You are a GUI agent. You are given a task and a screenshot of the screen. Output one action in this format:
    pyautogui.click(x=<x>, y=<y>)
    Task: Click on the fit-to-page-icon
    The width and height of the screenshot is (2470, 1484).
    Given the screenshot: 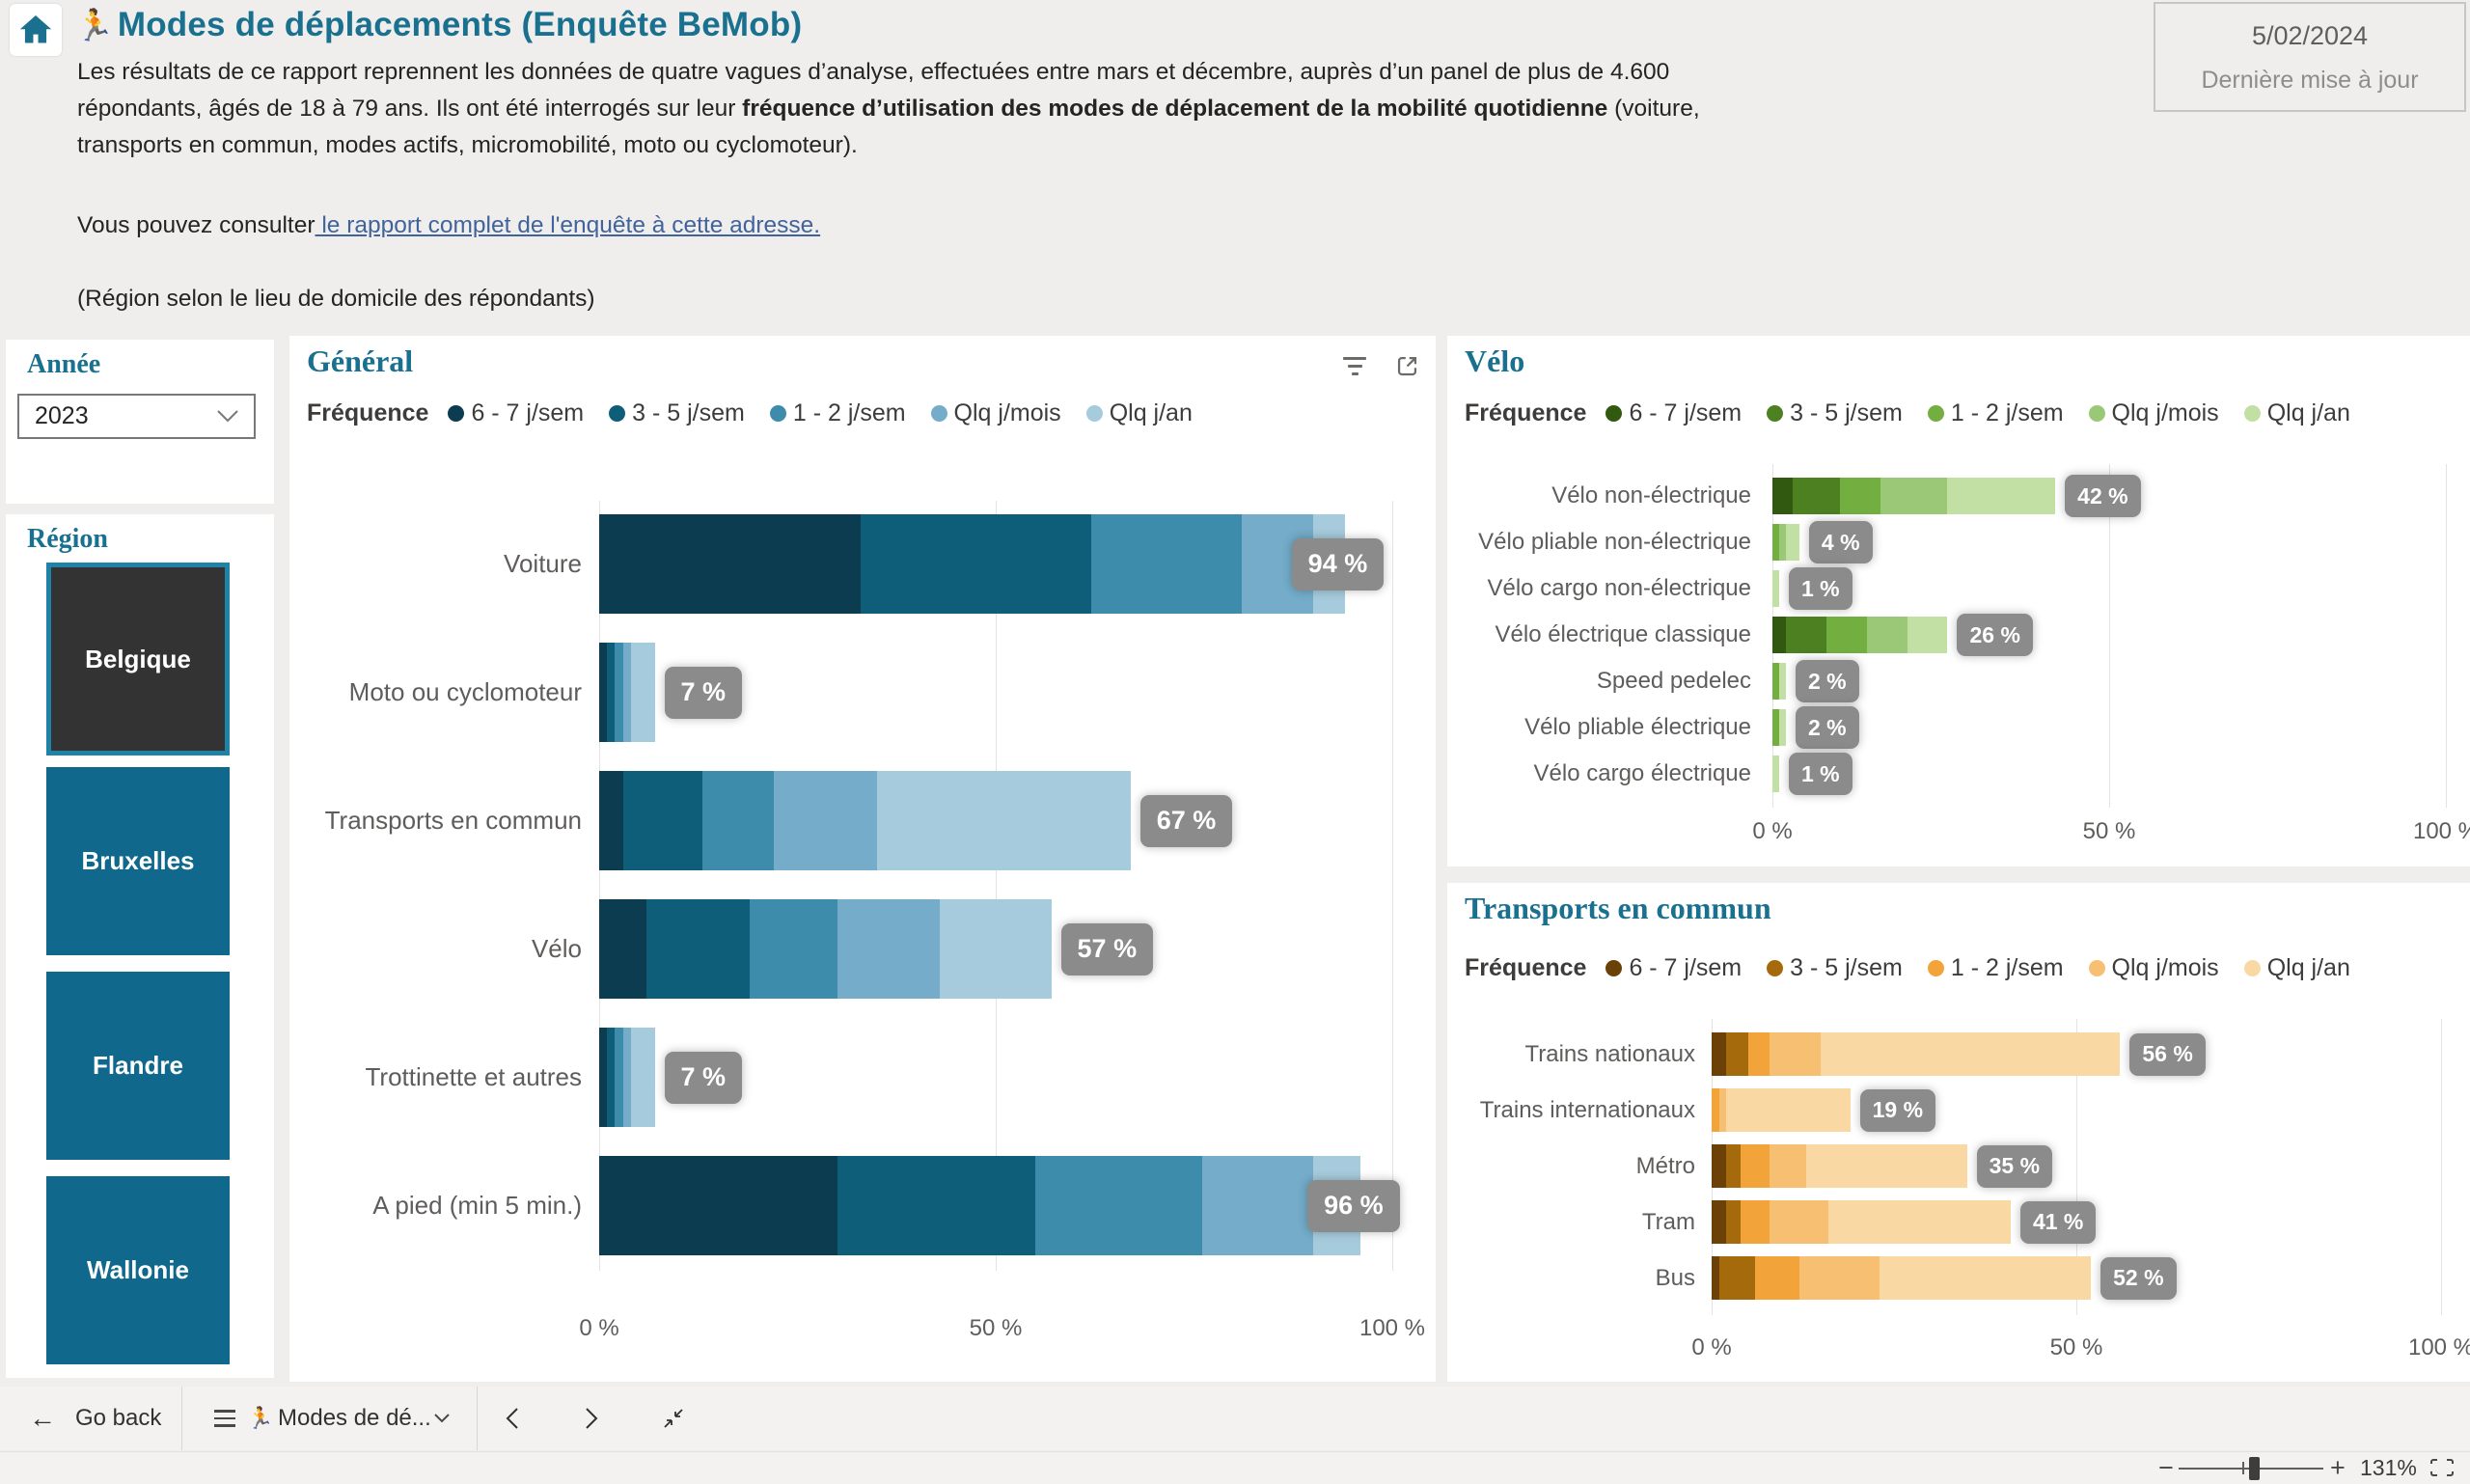 What is the action you would take?
    pyautogui.click(x=2442, y=1467)
    